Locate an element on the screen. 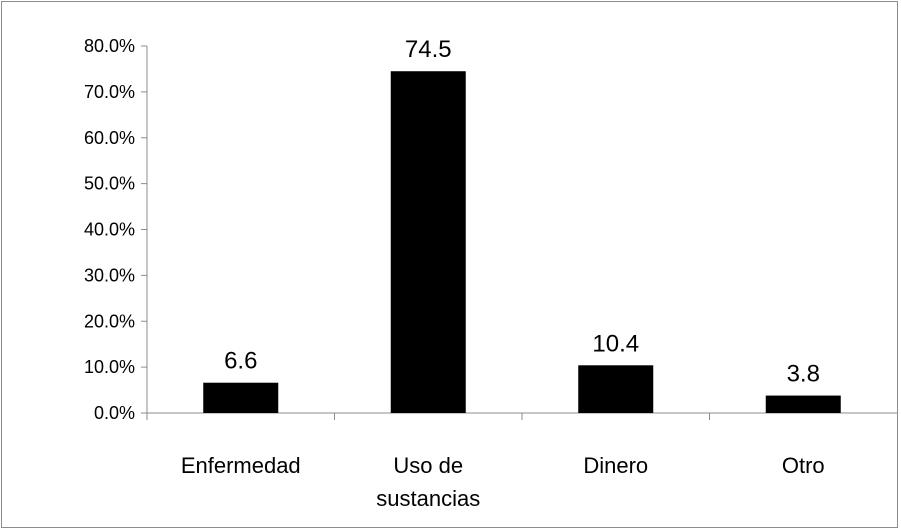 Image resolution: width=901 pixels, height=531 pixels. y-tick-label: 10.0% is located at coordinates (109, 367).